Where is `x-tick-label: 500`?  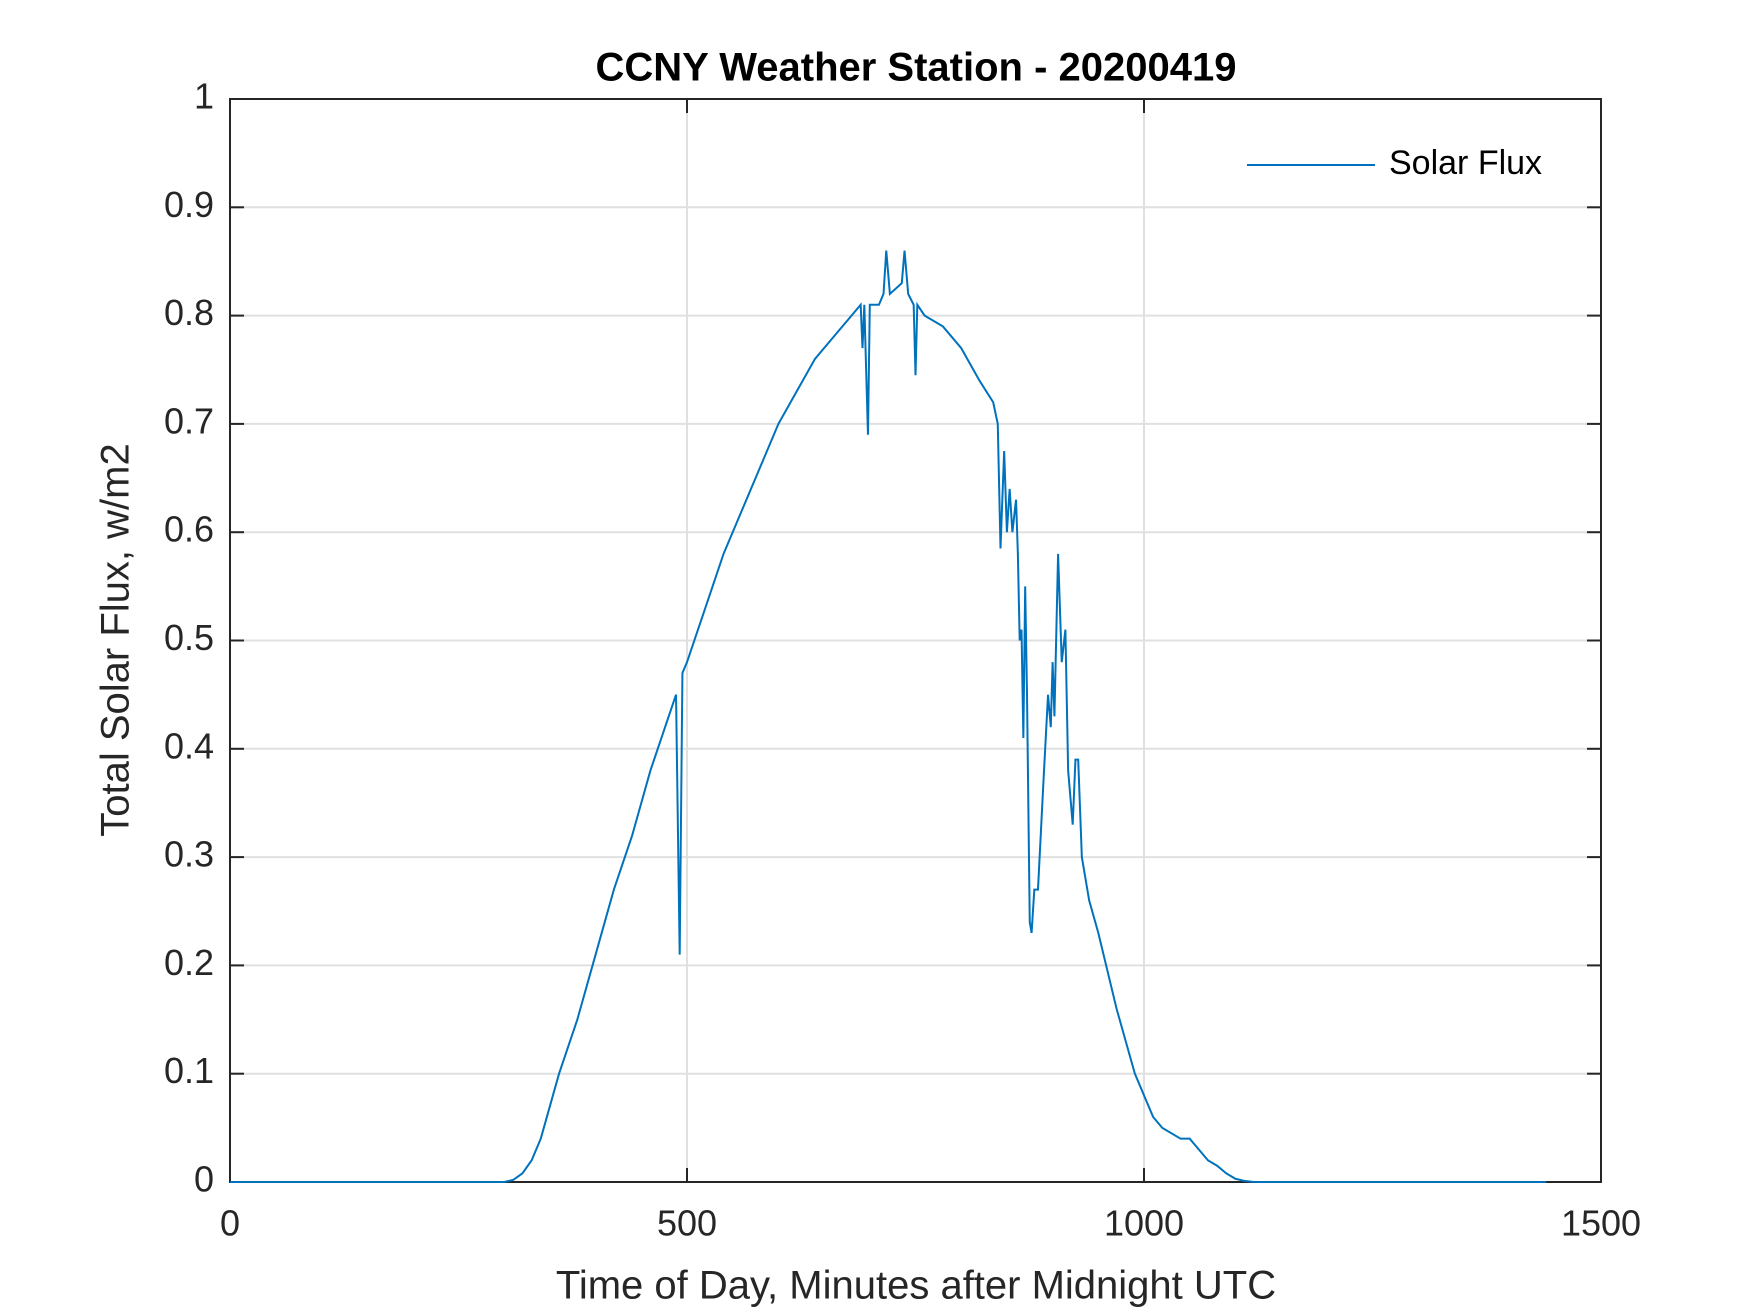
x-tick-label: 500 is located at coordinates (687, 1223).